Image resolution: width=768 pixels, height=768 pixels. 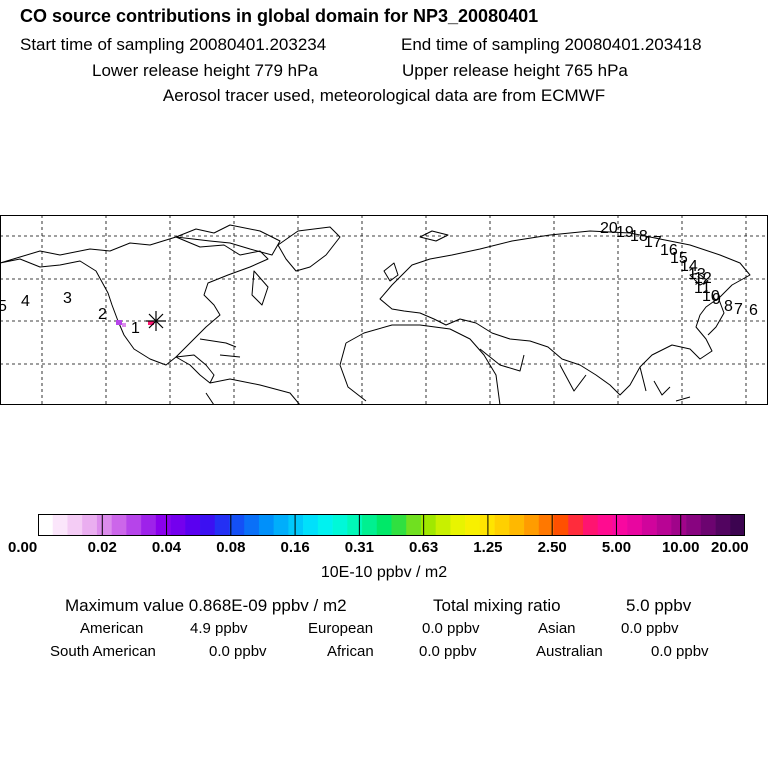 I want to click on colorbar, so click(x=391, y=525).